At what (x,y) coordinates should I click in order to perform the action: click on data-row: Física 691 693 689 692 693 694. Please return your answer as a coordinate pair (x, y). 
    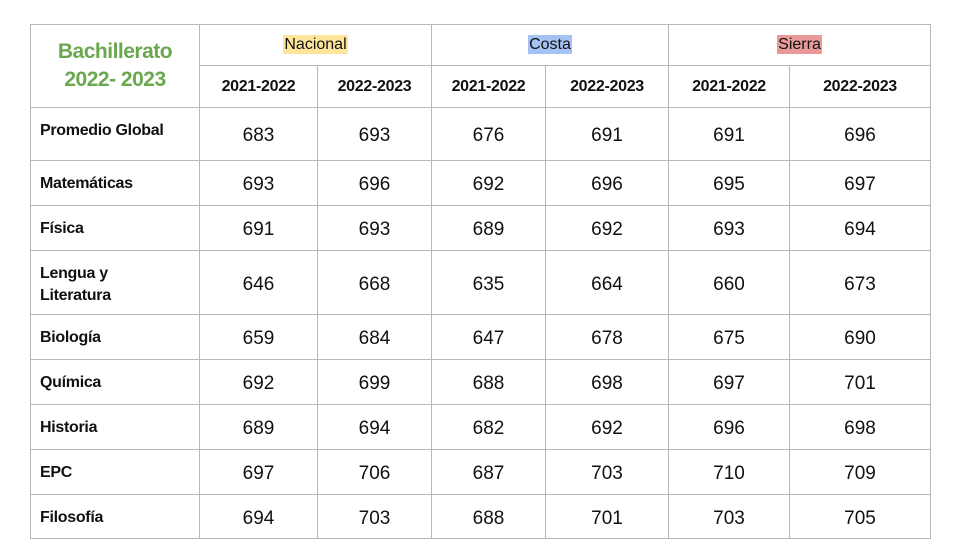
    Looking at the image, I should click on (480, 228).